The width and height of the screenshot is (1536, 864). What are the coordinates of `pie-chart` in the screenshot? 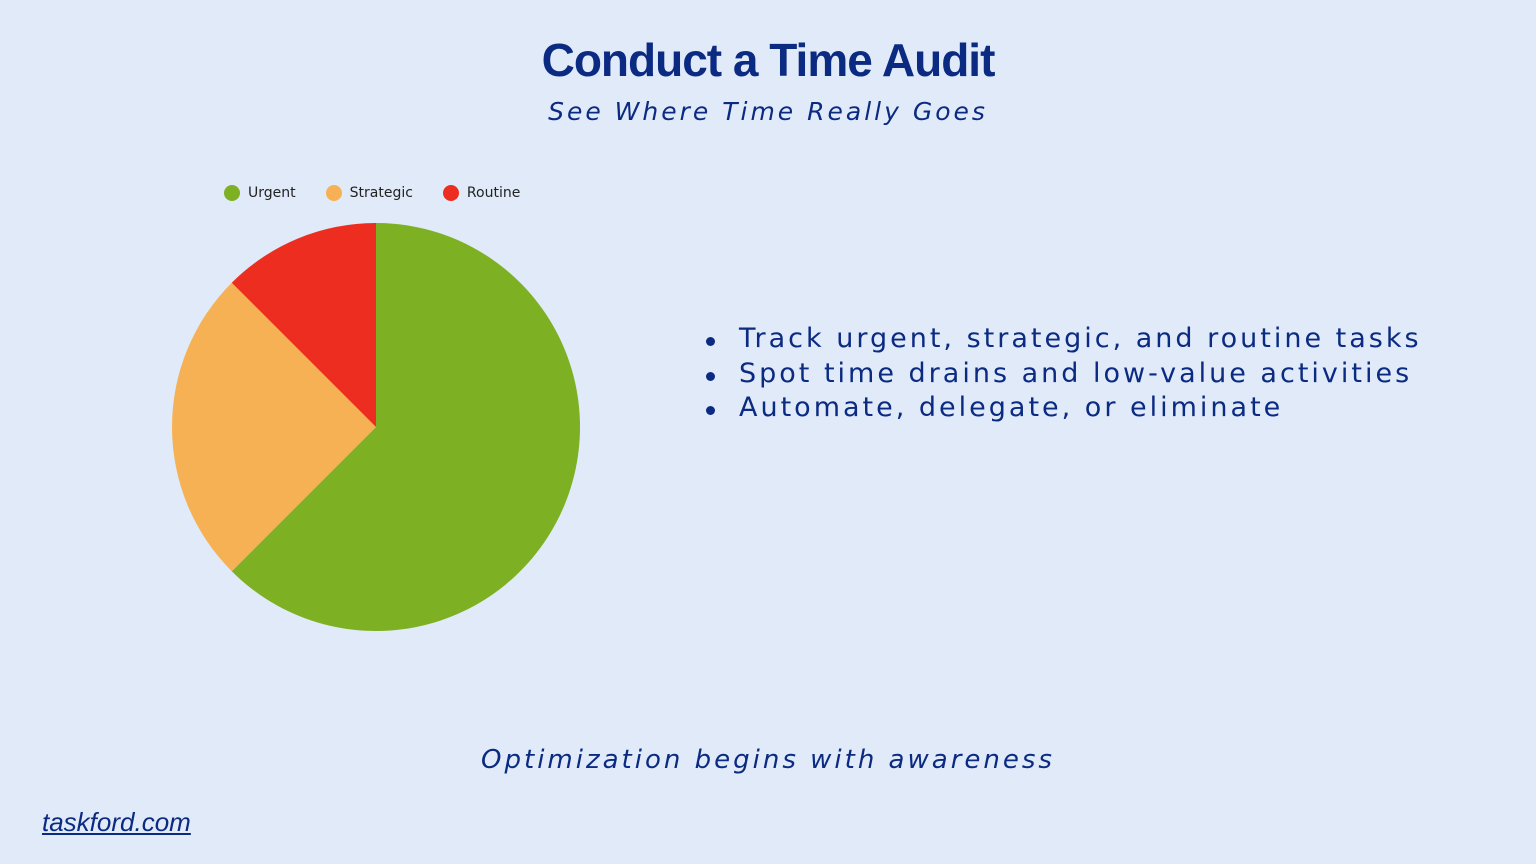 It's located at (376, 427).